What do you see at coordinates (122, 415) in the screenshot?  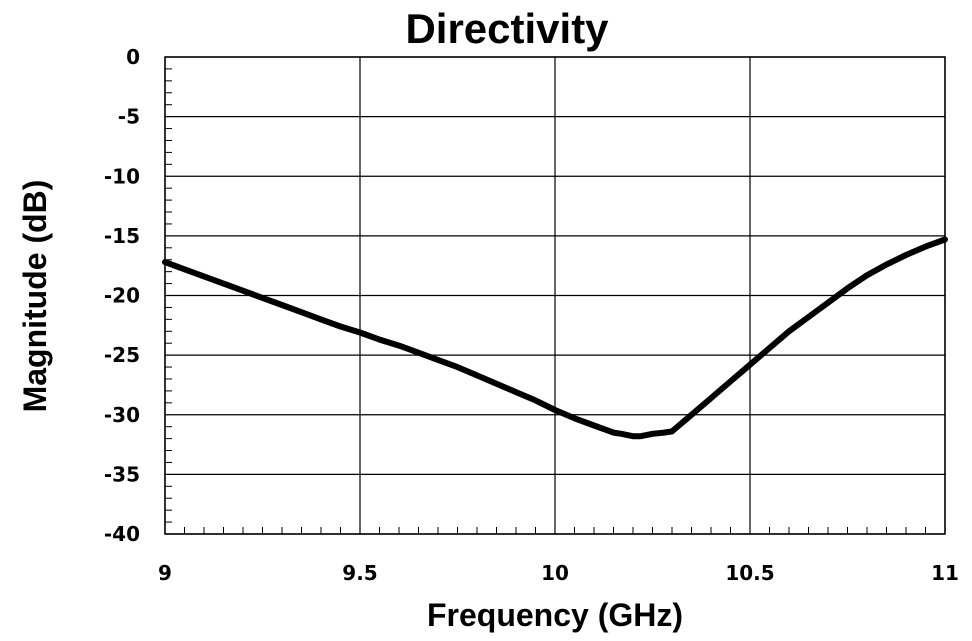 I see `y-tick-label: -30` at bounding box center [122, 415].